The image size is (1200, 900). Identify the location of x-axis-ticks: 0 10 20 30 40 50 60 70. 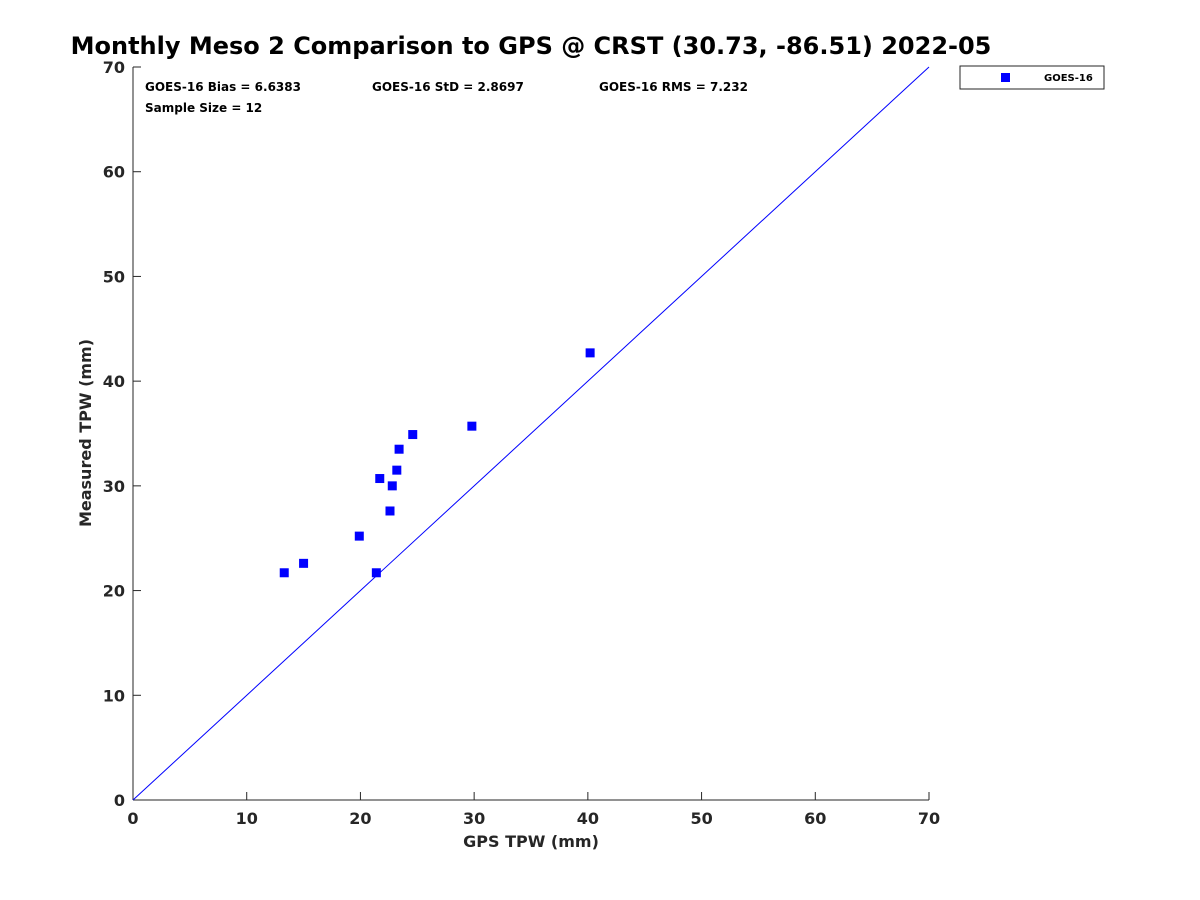
(533, 810).